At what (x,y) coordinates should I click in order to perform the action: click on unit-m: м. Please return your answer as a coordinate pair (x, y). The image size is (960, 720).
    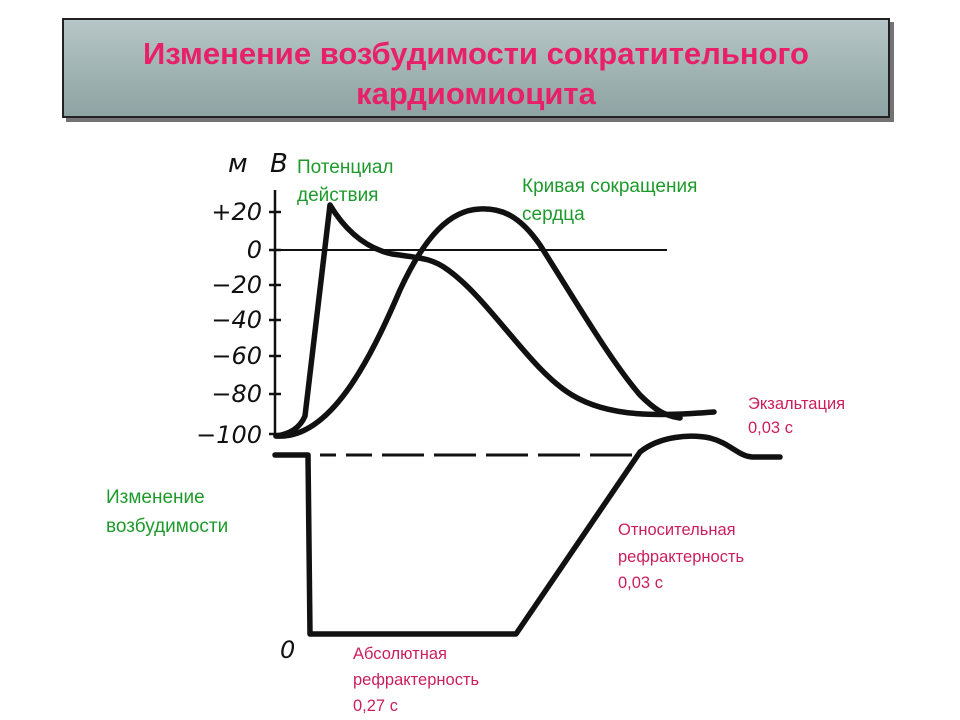
    Looking at the image, I should click on (238, 164).